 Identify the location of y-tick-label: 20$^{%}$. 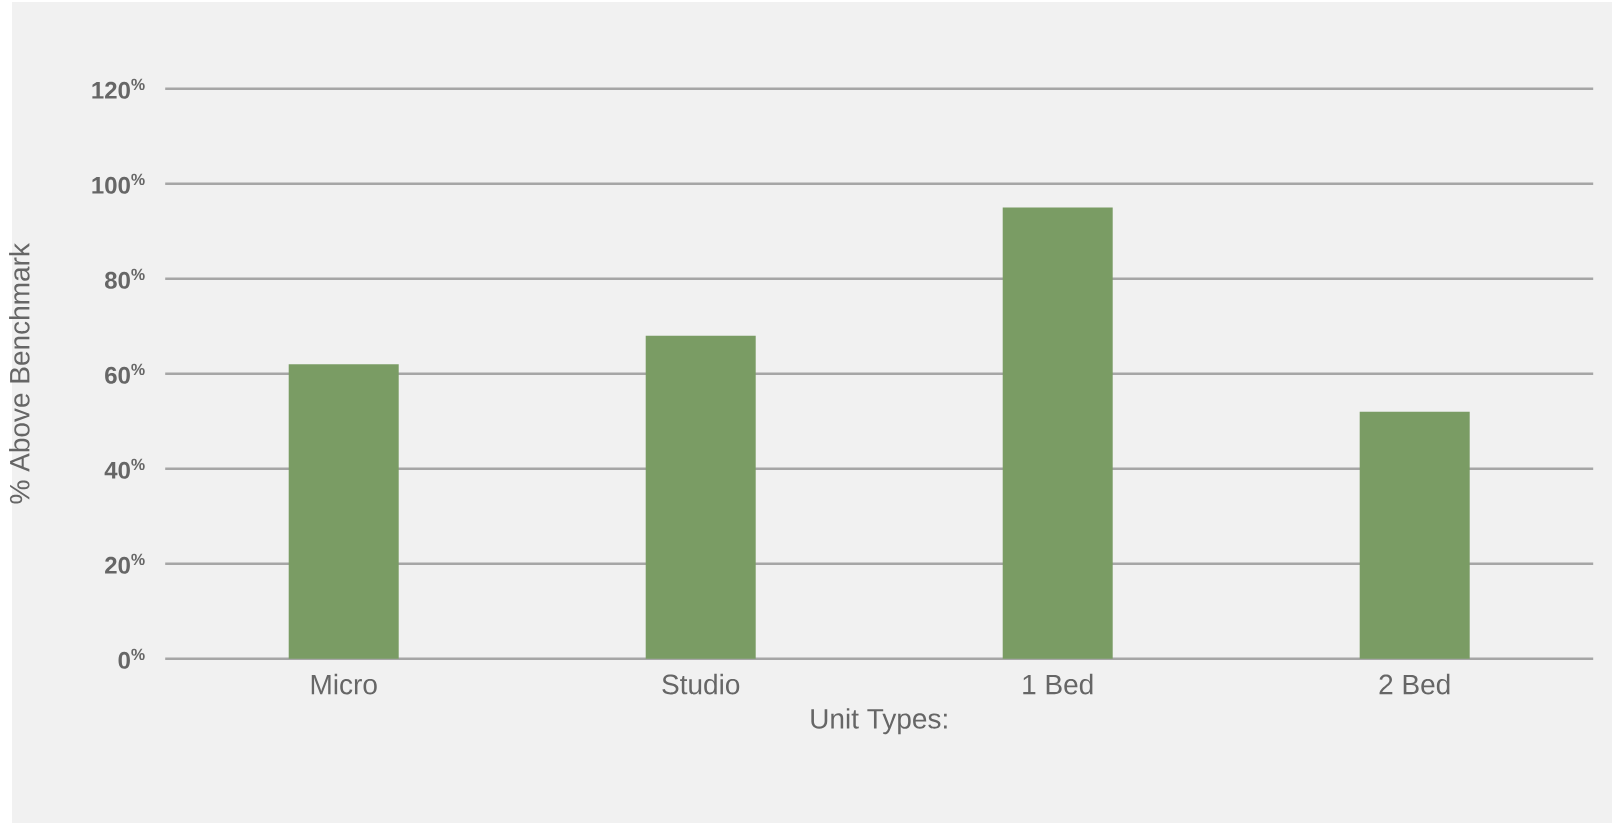
(125, 563).